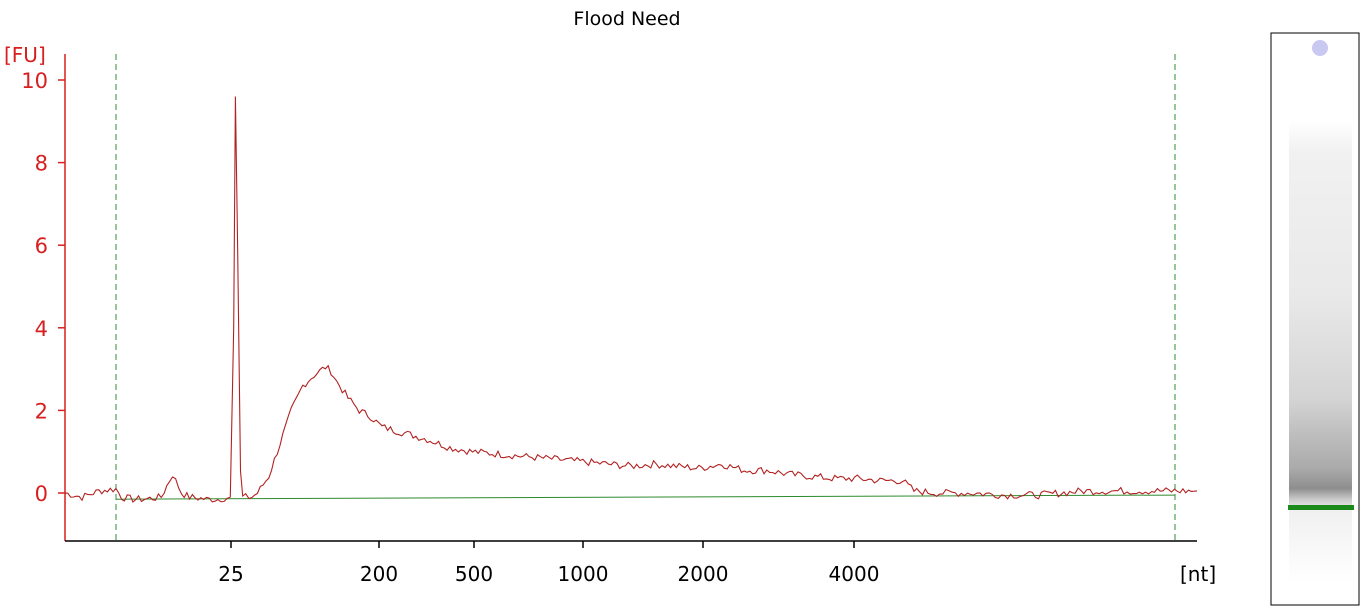  Describe the element at coordinates (1321, 507) in the screenshot. I see `gel-lane-marker-band` at that location.